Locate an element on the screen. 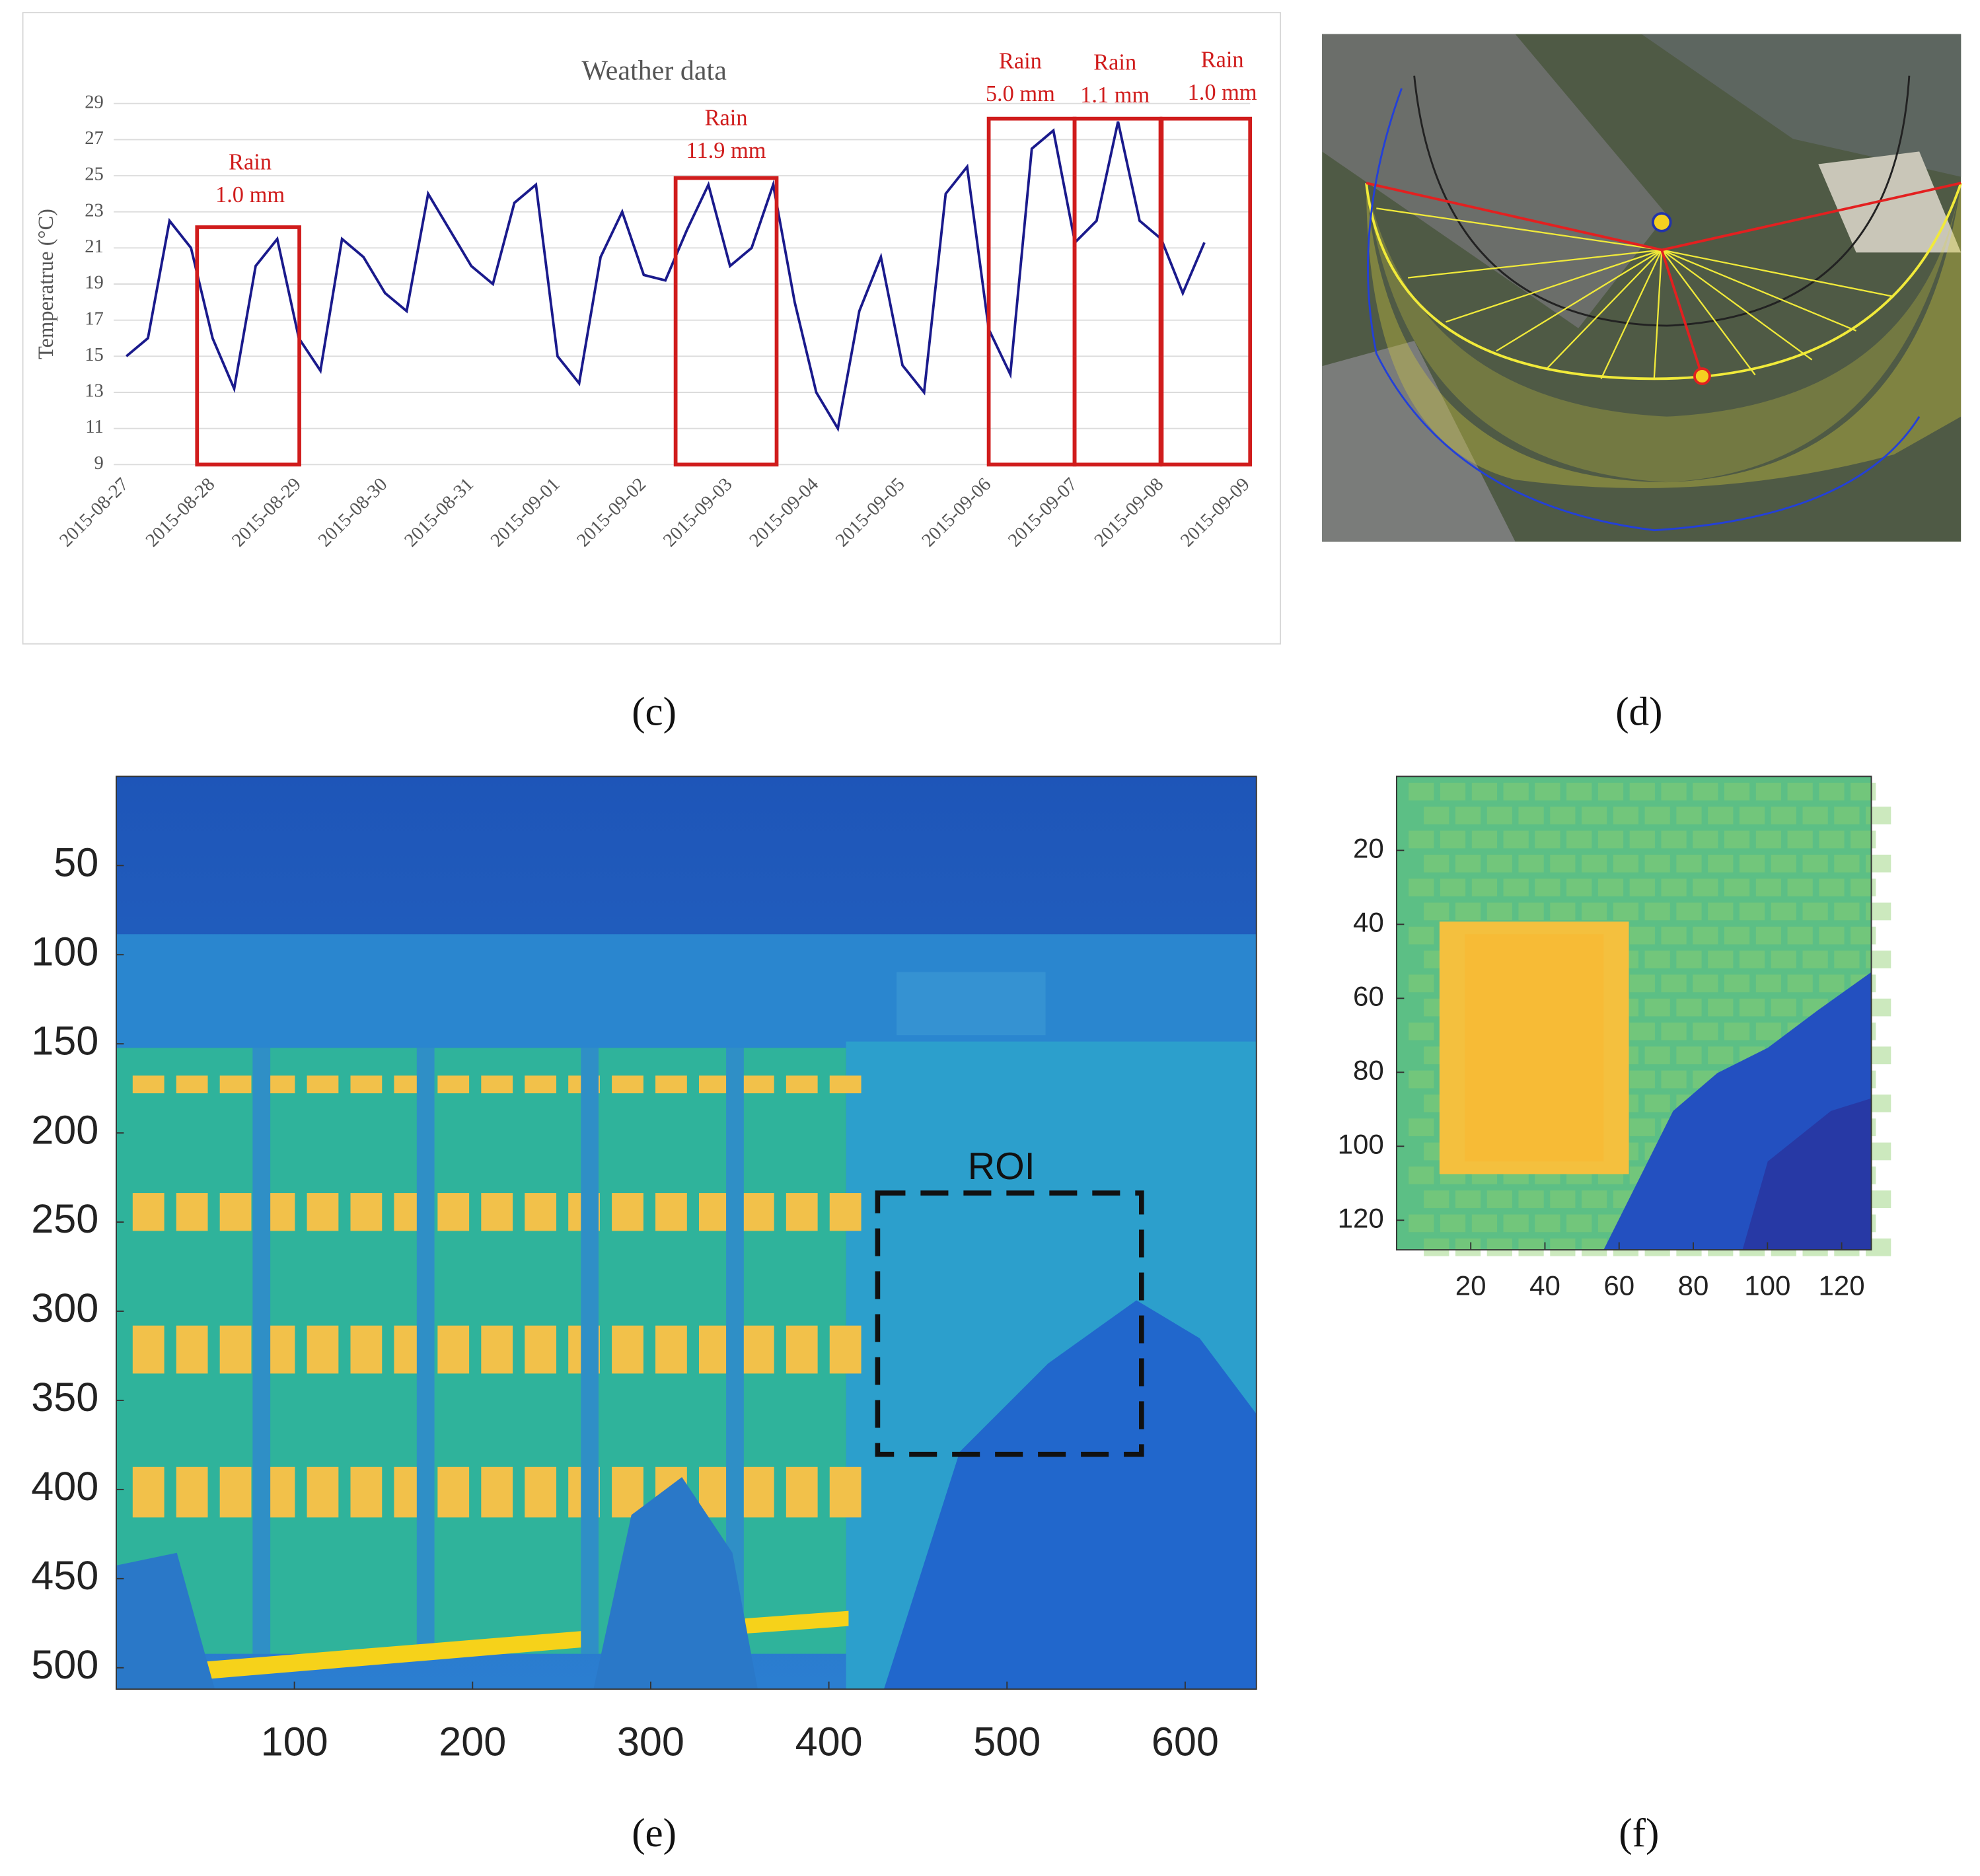 The image size is (1980, 1876). y-tick-label: 350 is located at coordinates (64, 1397).